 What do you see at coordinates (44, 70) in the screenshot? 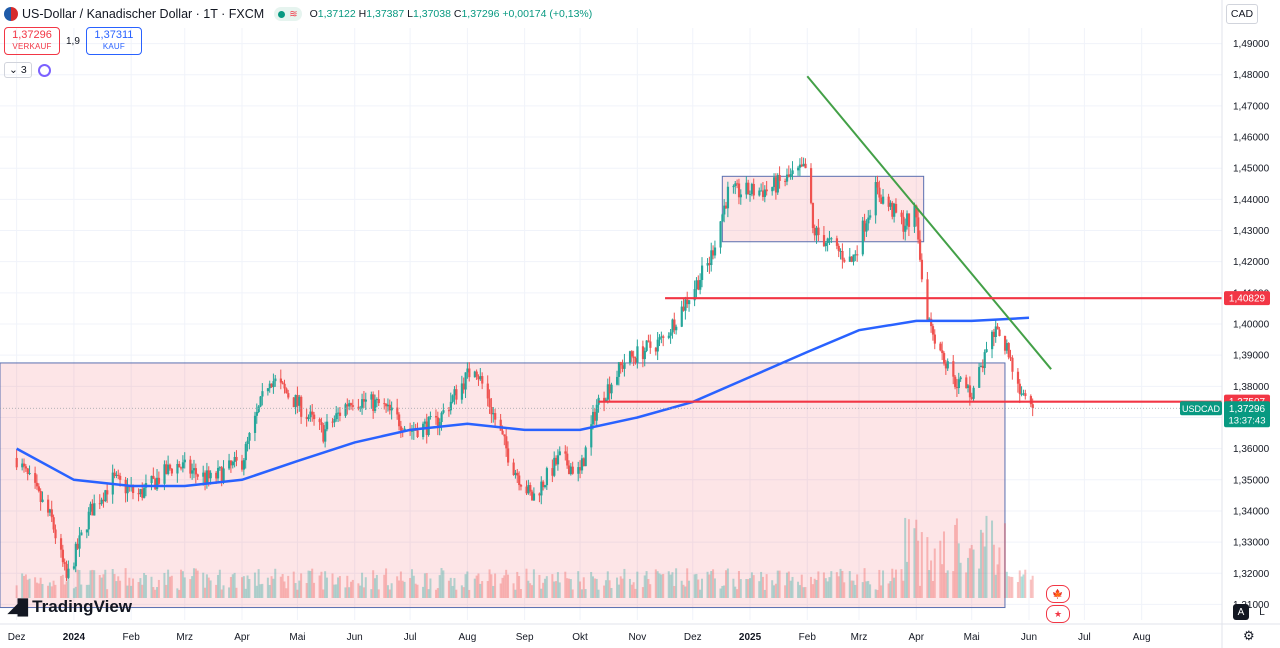
I see `indicator-settings-icon` at bounding box center [44, 70].